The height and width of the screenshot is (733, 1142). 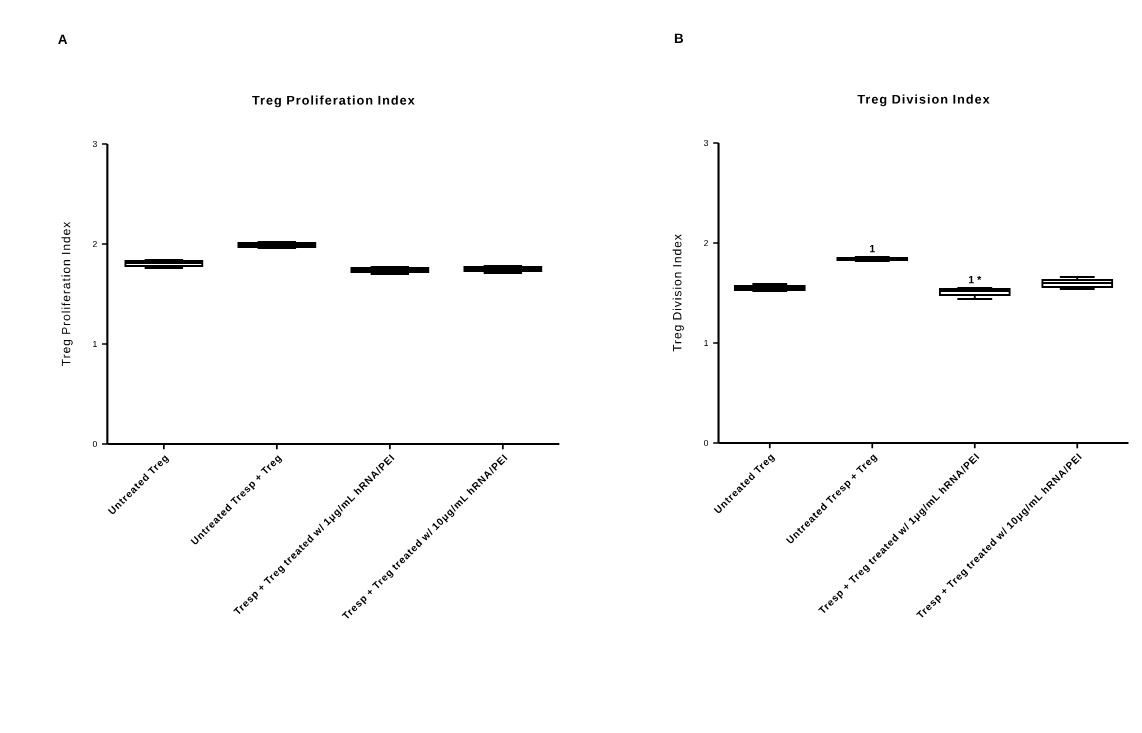 What do you see at coordinates (679, 38) in the screenshot?
I see `text: B` at bounding box center [679, 38].